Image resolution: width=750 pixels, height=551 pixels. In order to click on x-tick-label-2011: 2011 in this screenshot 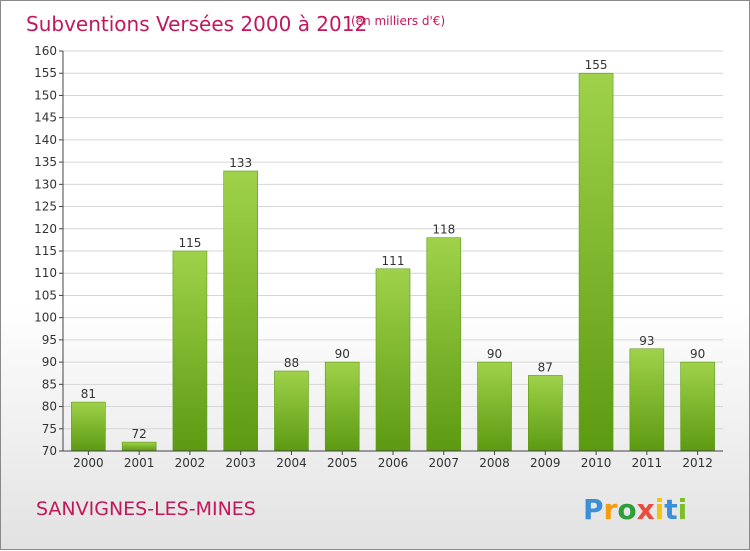, I will do `click(647, 463)`.